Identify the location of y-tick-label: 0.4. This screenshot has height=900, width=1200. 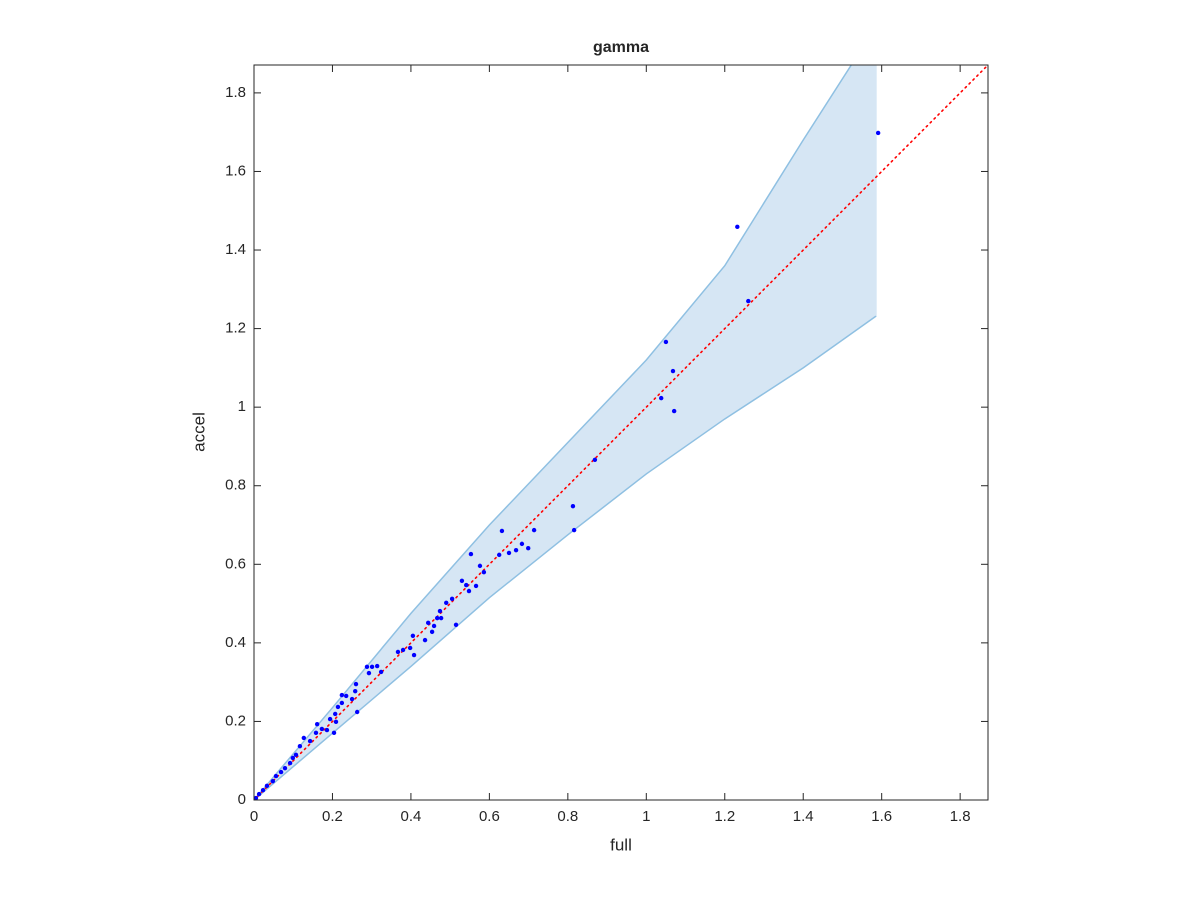
(235, 642).